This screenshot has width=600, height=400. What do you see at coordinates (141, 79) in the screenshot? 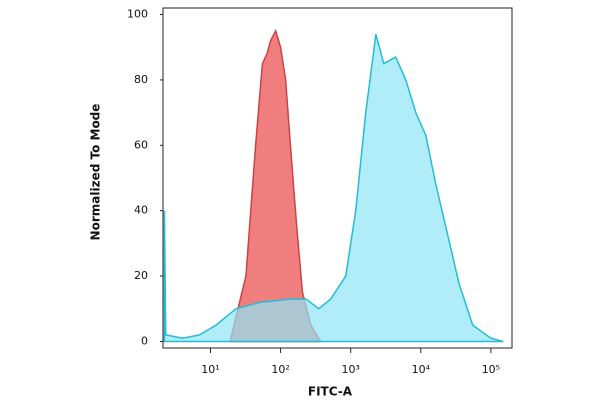
I see `y-tick-label: 80` at bounding box center [141, 79].